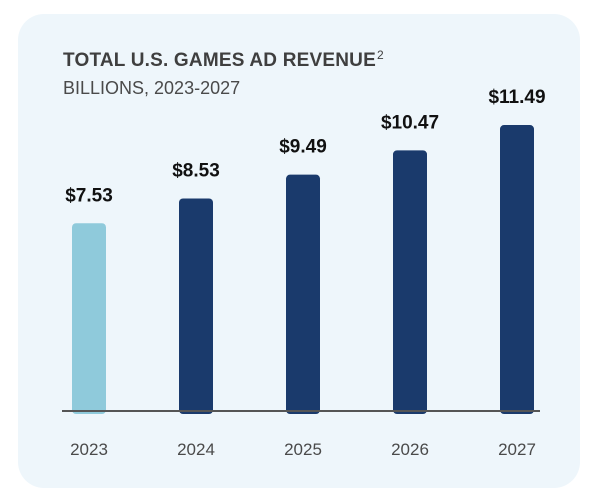 This screenshot has width=600, height=500. Describe the element at coordinates (196, 449) in the screenshot. I see `x-tick-label-2024: 2024` at that location.